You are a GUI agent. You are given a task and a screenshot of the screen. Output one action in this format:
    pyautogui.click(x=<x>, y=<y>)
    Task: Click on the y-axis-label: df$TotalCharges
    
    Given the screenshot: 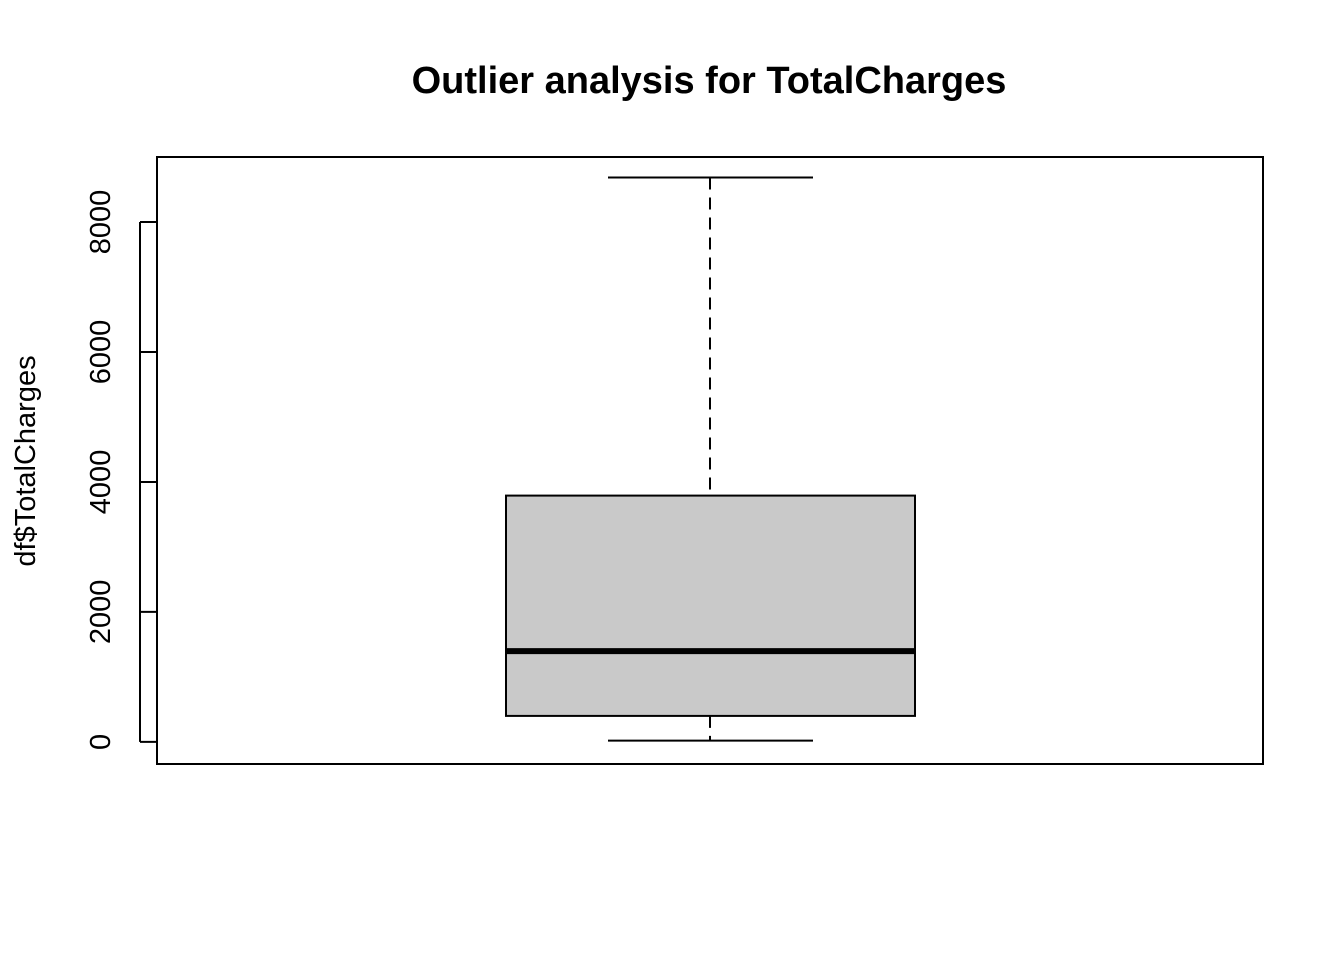 What is the action you would take?
    pyautogui.click(x=26, y=460)
    